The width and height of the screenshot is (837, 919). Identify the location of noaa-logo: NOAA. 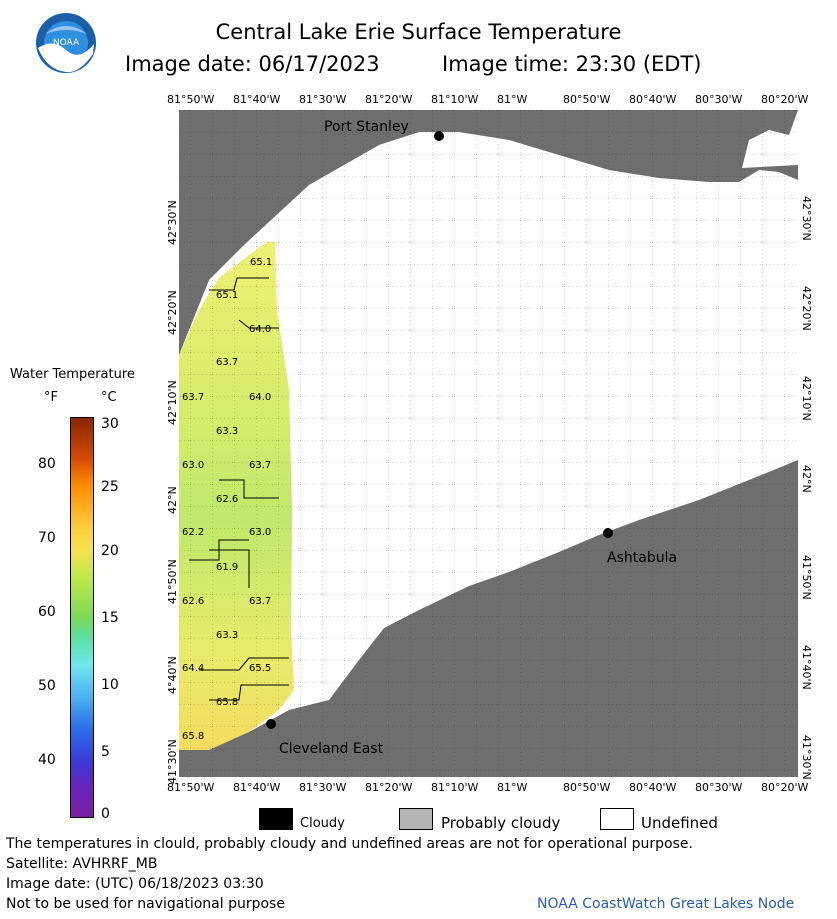
(66, 43).